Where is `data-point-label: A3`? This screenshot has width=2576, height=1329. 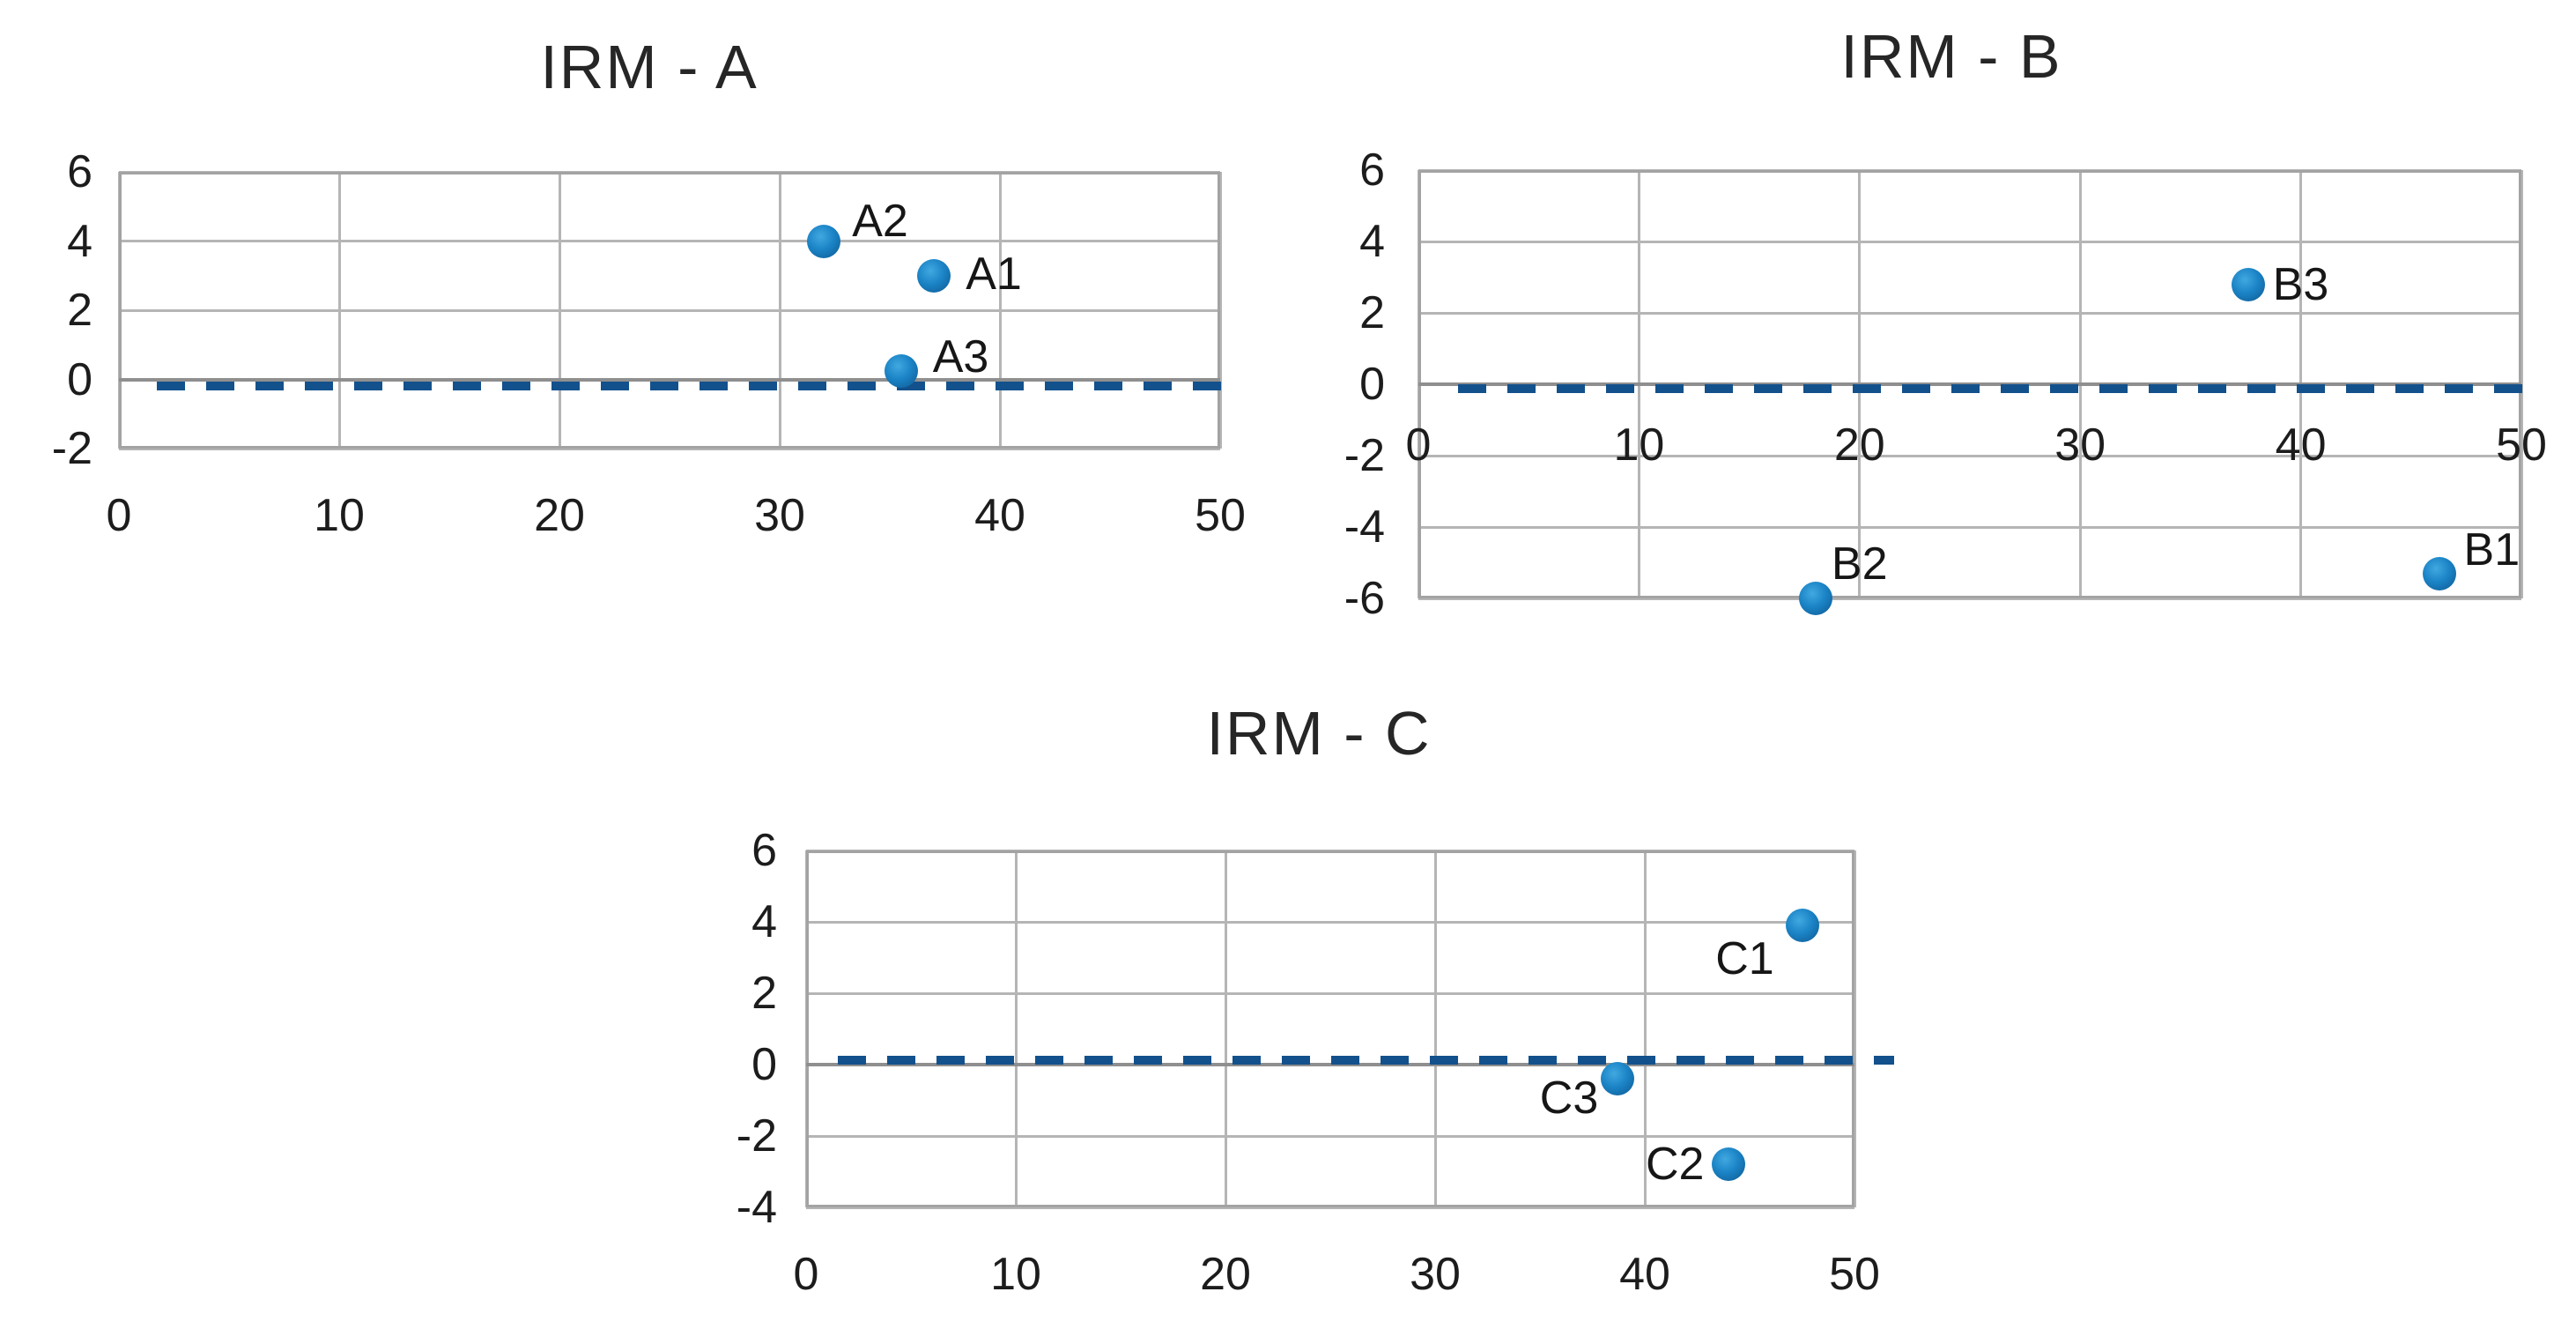 data-point-label: A3 is located at coordinates (961, 356).